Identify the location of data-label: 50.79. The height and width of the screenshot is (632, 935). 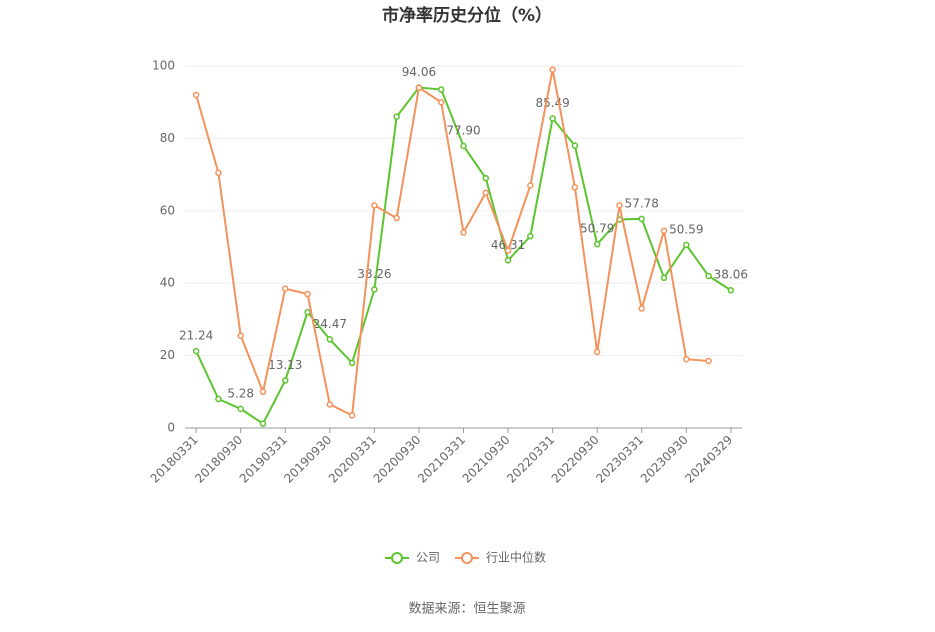
(597, 229).